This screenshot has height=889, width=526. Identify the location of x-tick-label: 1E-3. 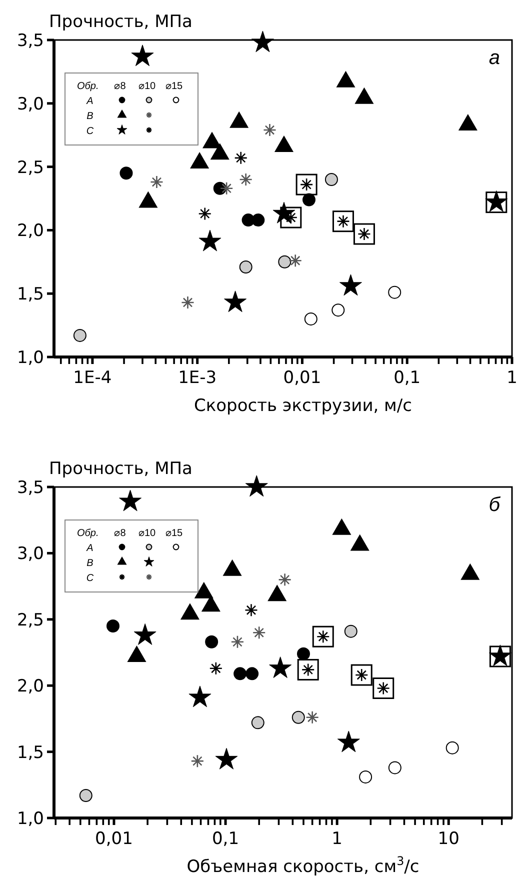
(197, 378).